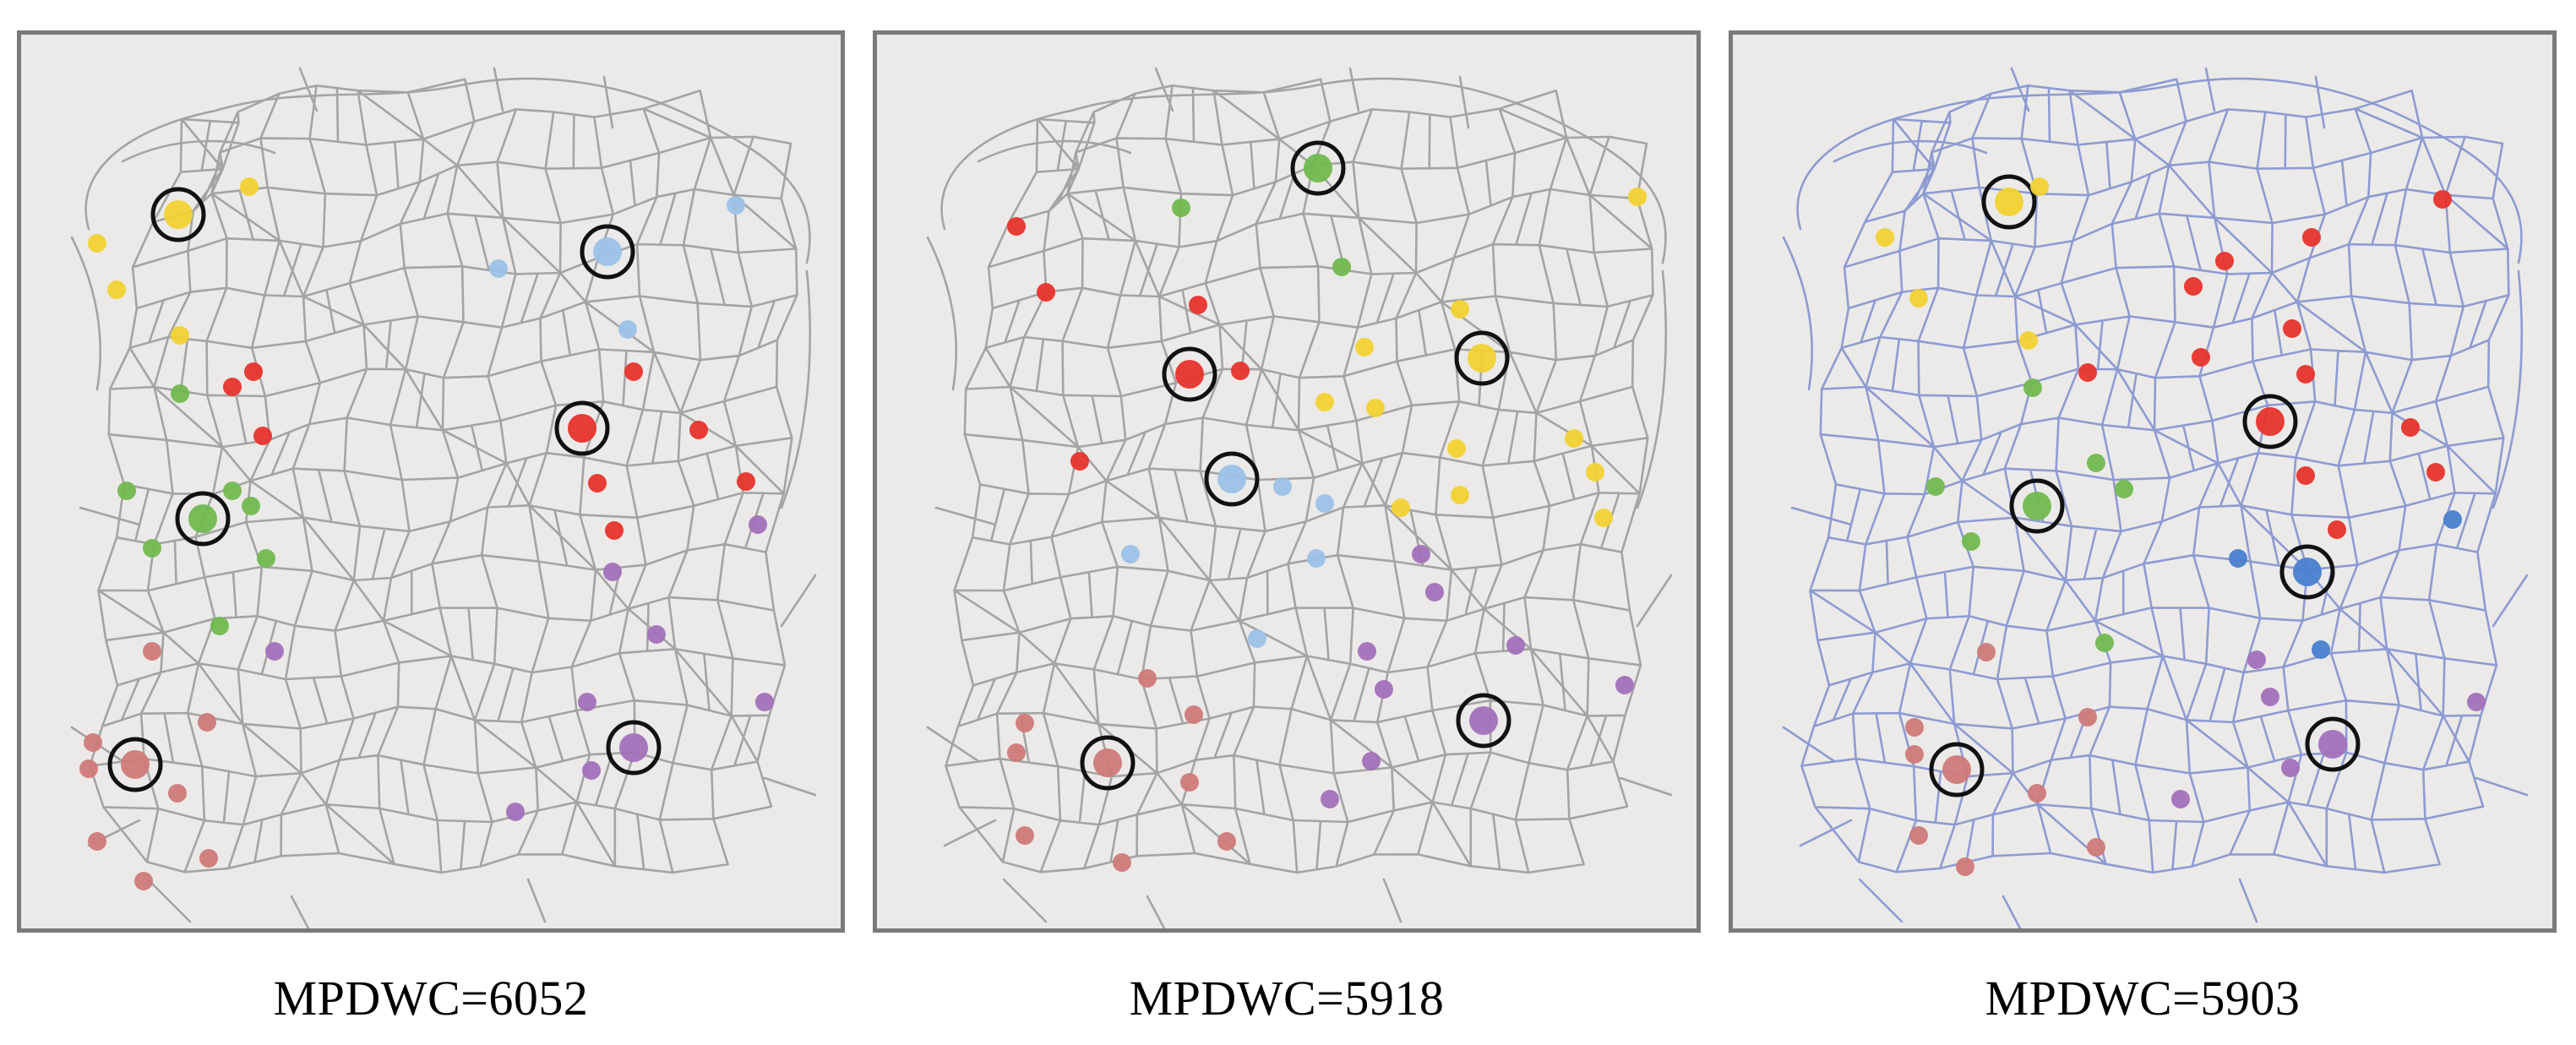  Describe the element at coordinates (1287, 998) in the screenshot. I see `mpdwc-label-2: MPDWC=5918` at that location.